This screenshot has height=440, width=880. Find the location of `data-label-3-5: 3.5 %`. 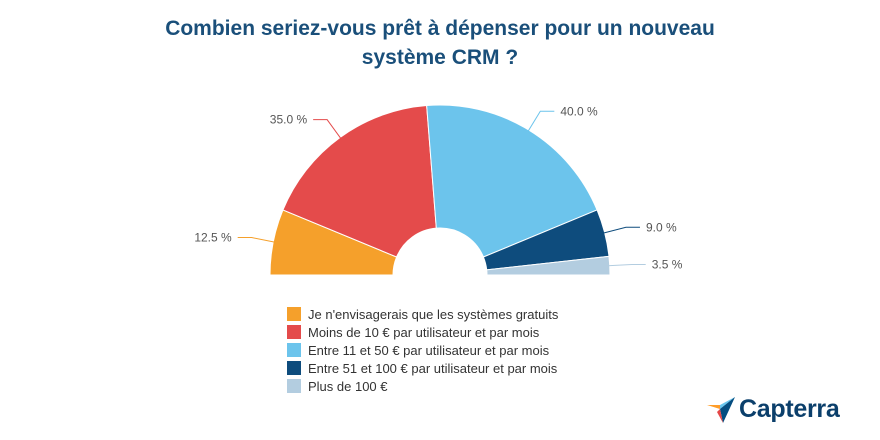

data-label-3-5: 3.5 % is located at coordinates (667, 264).